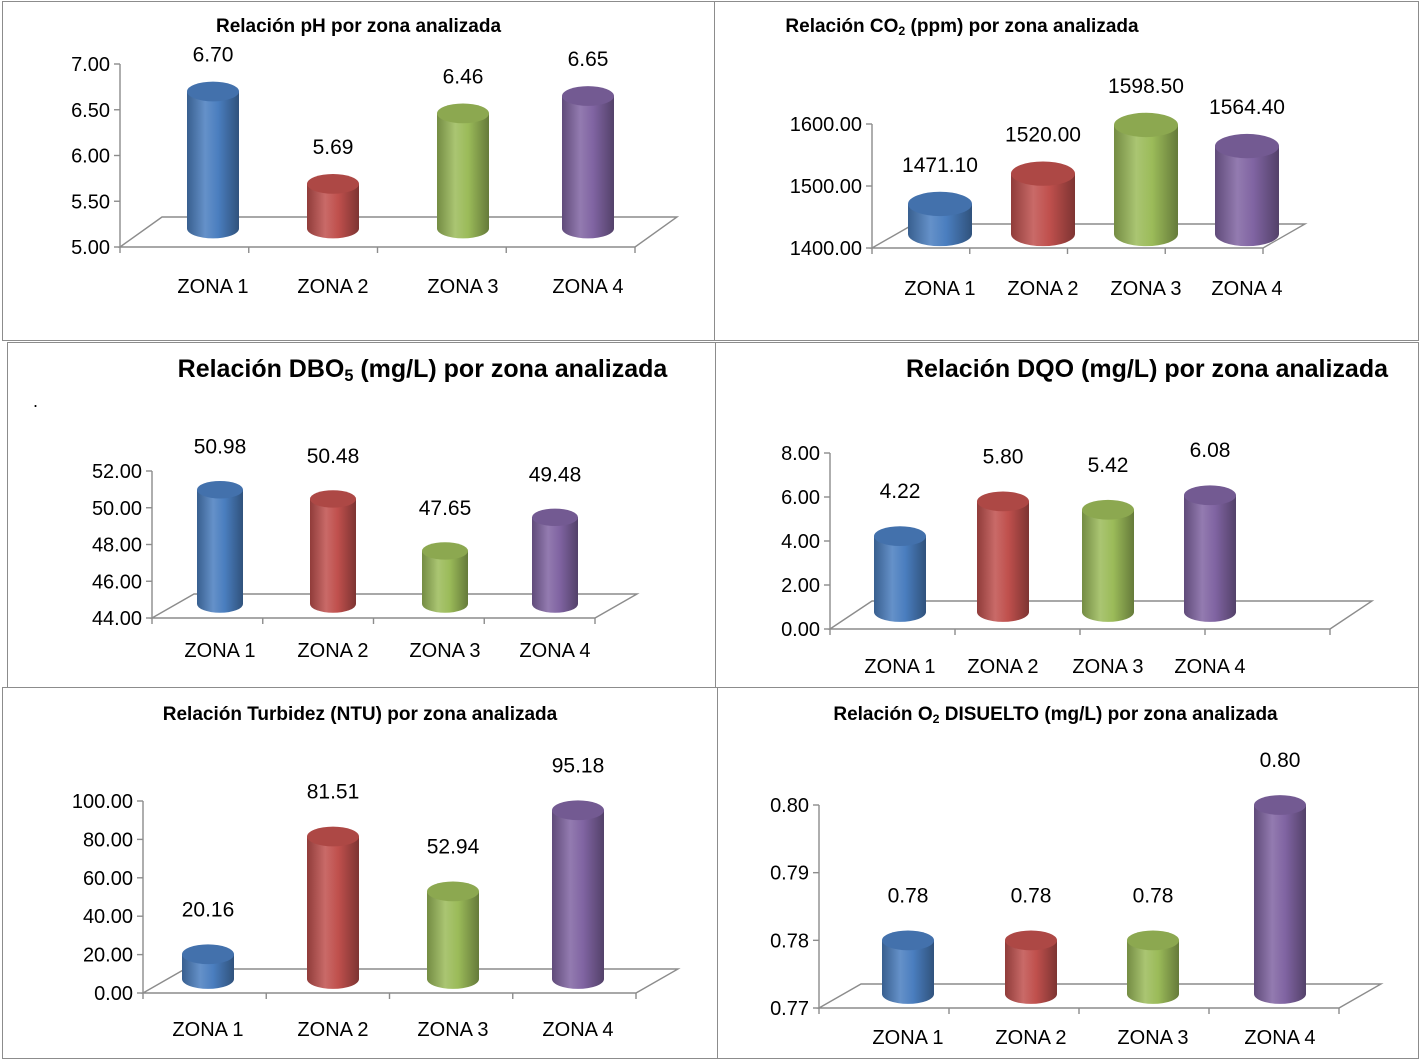 This screenshot has width=1421, height=1059. What do you see at coordinates (117, 582) in the screenshot?
I see `y-tick-label: 46.00` at bounding box center [117, 582].